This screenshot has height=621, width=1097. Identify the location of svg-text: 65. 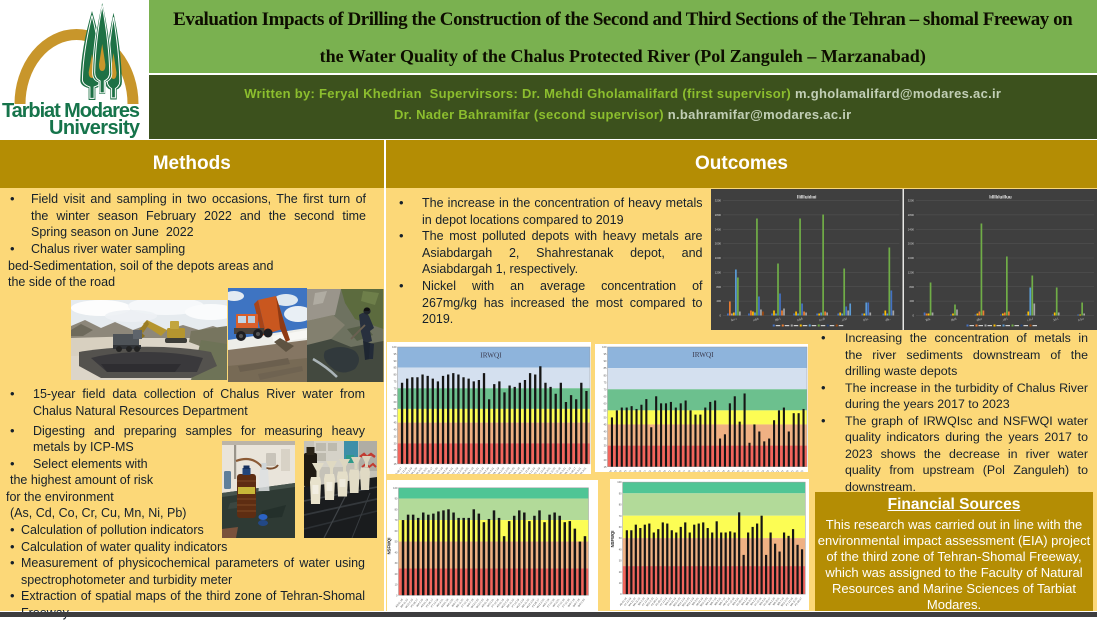
(395, 395).